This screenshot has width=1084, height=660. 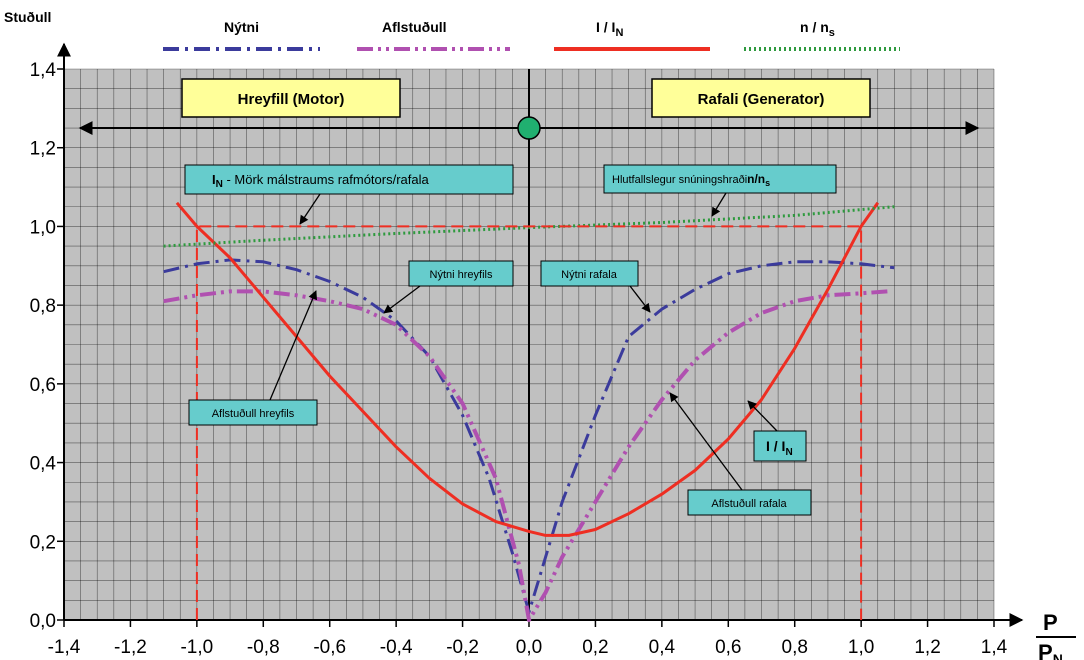 What do you see at coordinates (27, 17) in the screenshot?
I see `y-axis-label: Stuðull` at bounding box center [27, 17].